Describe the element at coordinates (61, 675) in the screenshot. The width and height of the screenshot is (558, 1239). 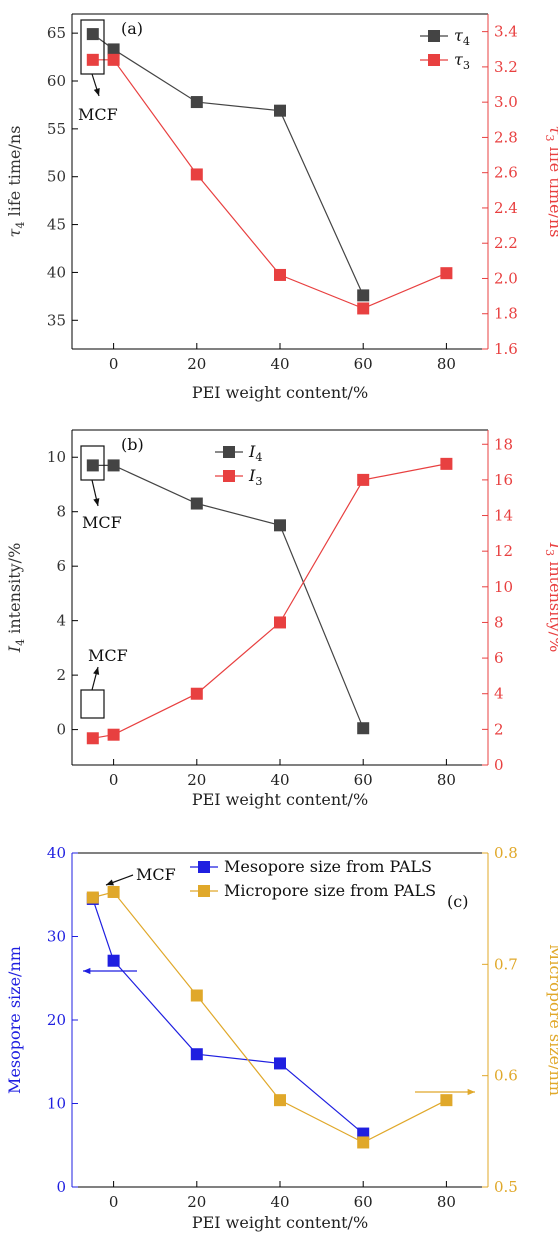
I see `y-left-tick-label: 2` at that location.